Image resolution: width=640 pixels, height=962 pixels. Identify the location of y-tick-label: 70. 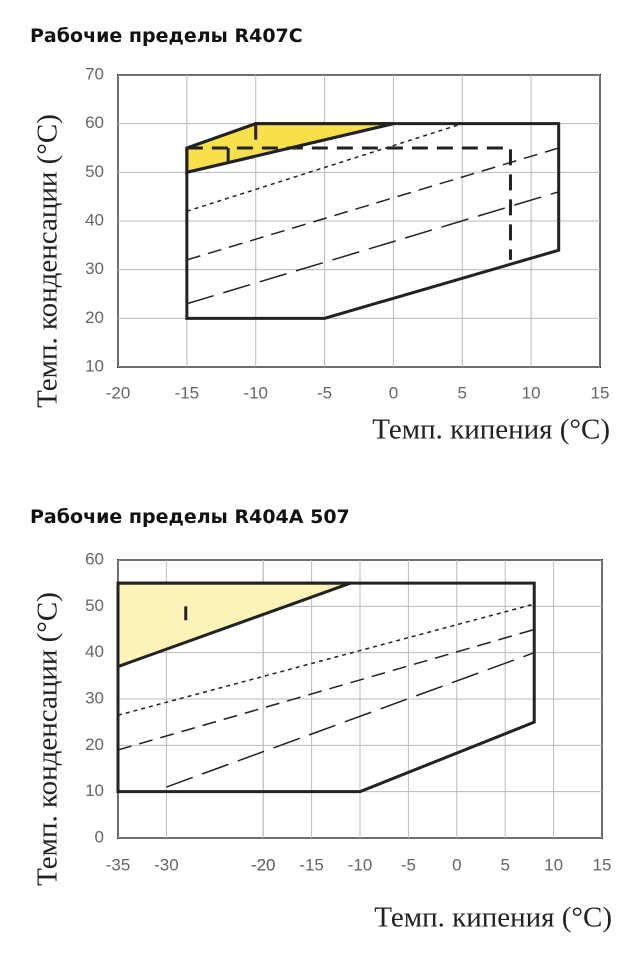
(94, 73).